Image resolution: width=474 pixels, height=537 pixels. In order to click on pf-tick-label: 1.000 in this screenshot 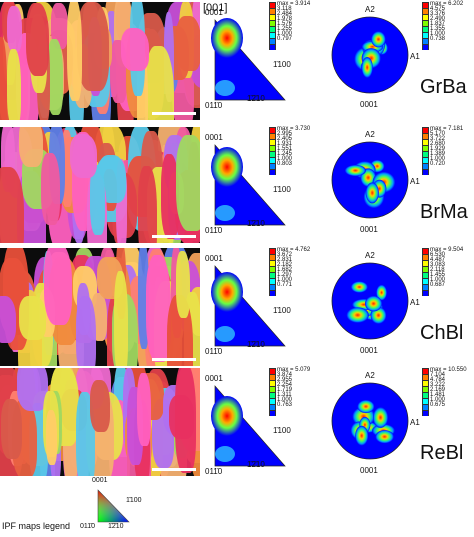, I will do `click(438, 159)`.